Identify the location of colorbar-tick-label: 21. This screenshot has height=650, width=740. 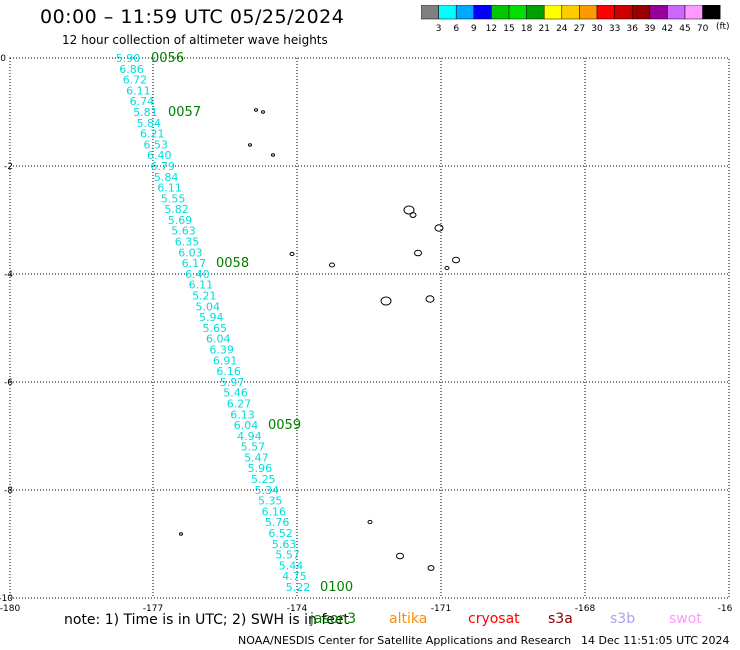
(543, 29).